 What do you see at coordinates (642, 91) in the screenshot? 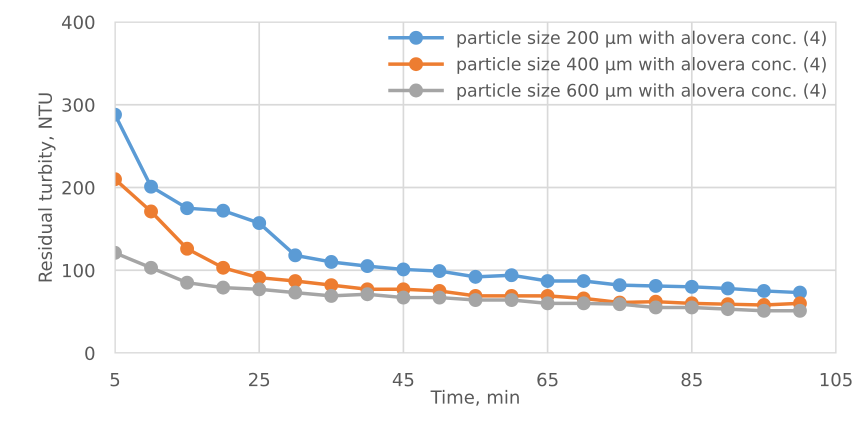
I see `legend-label: particle size 600 µm with alovera conc. (4)` at bounding box center [642, 91].